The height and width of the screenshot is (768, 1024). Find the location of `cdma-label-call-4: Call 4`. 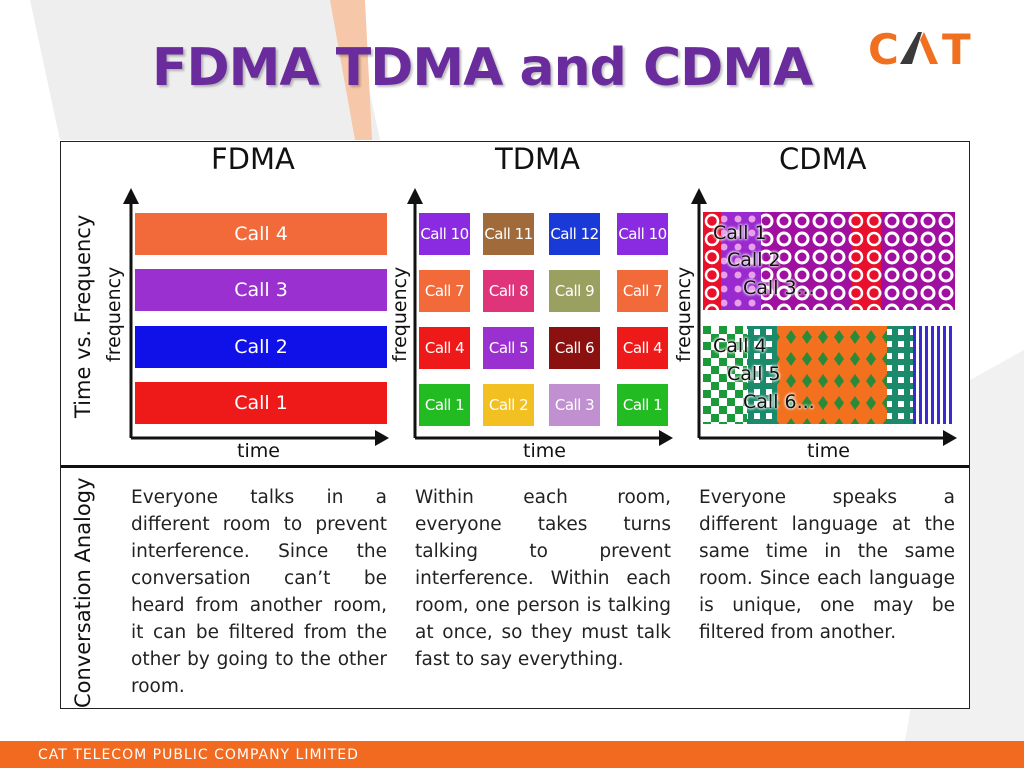

cdma-label-call-4: Call 4 is located at coordinates (740, 346).